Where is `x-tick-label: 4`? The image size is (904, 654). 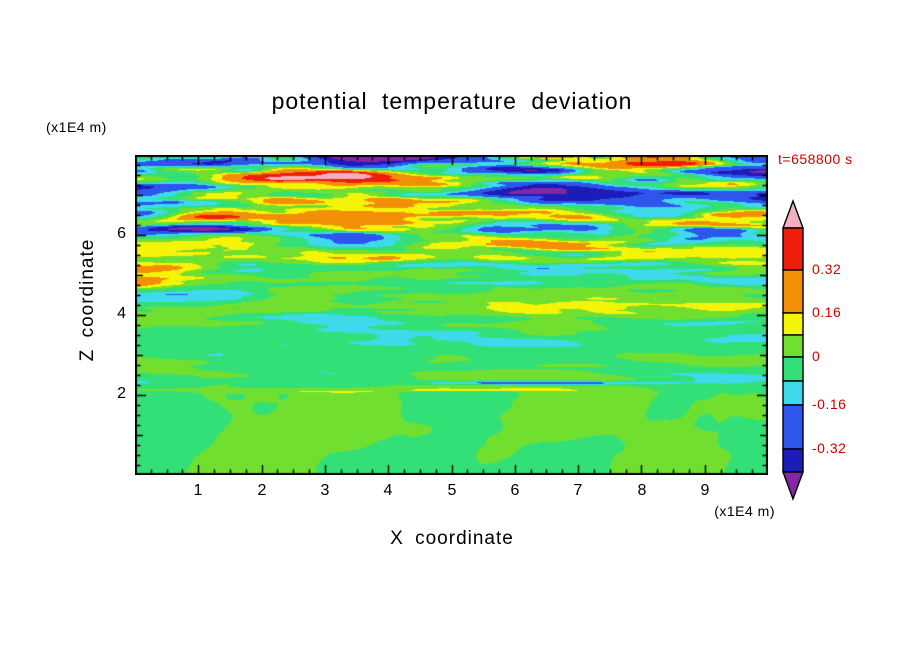 x-tick-label: 4 is located at coordinates (388, 490).